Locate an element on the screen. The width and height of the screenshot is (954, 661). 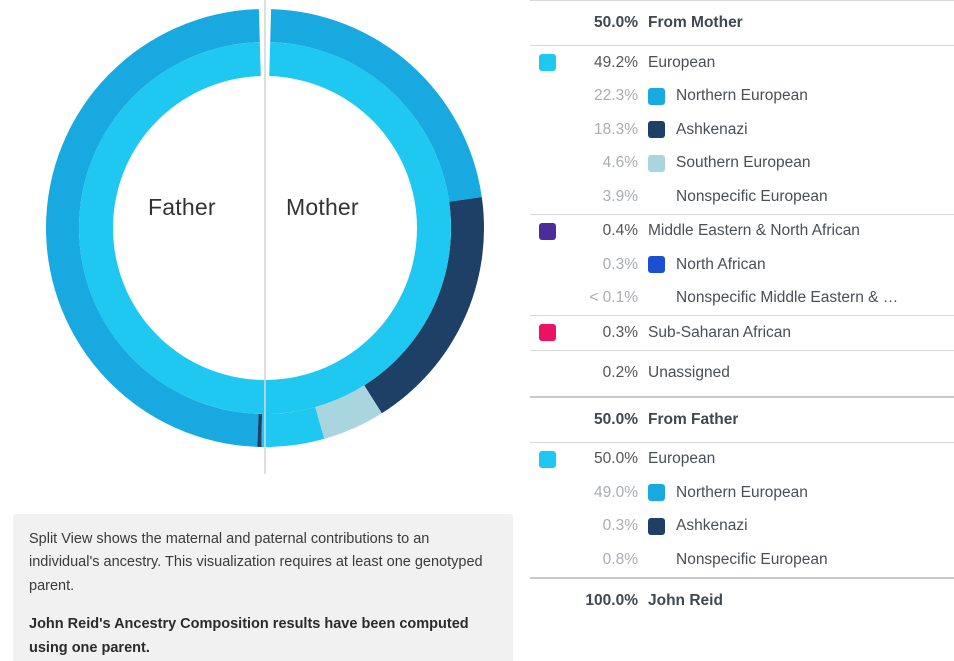
legend-percent: 49.2% is located at coordinates (616, 62).